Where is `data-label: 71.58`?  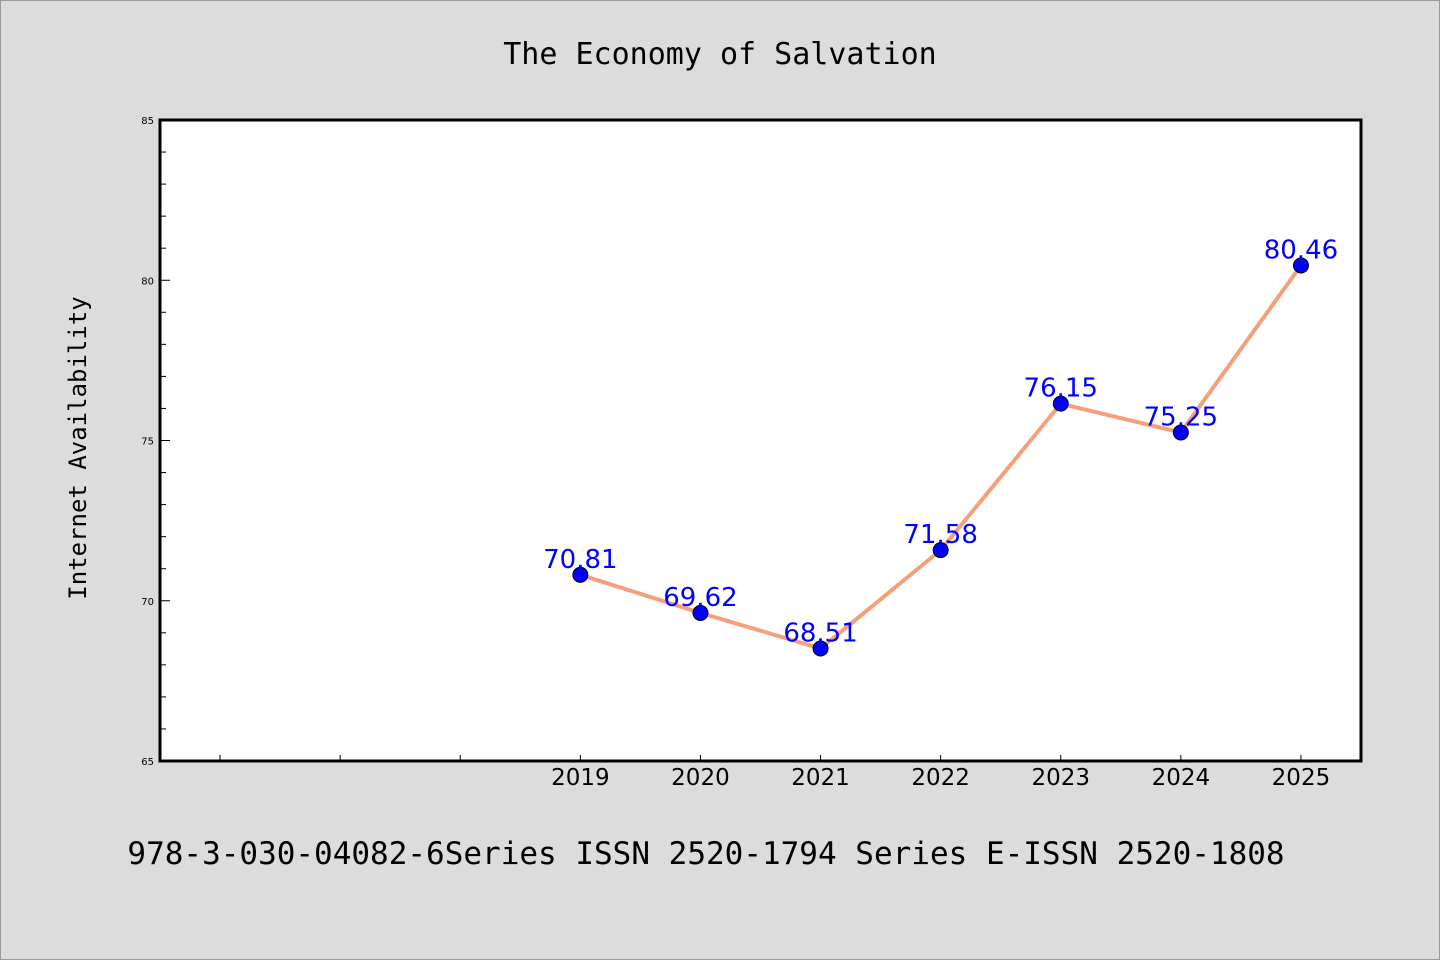 data-label: 71.58 is located at coordinates (940, 535).